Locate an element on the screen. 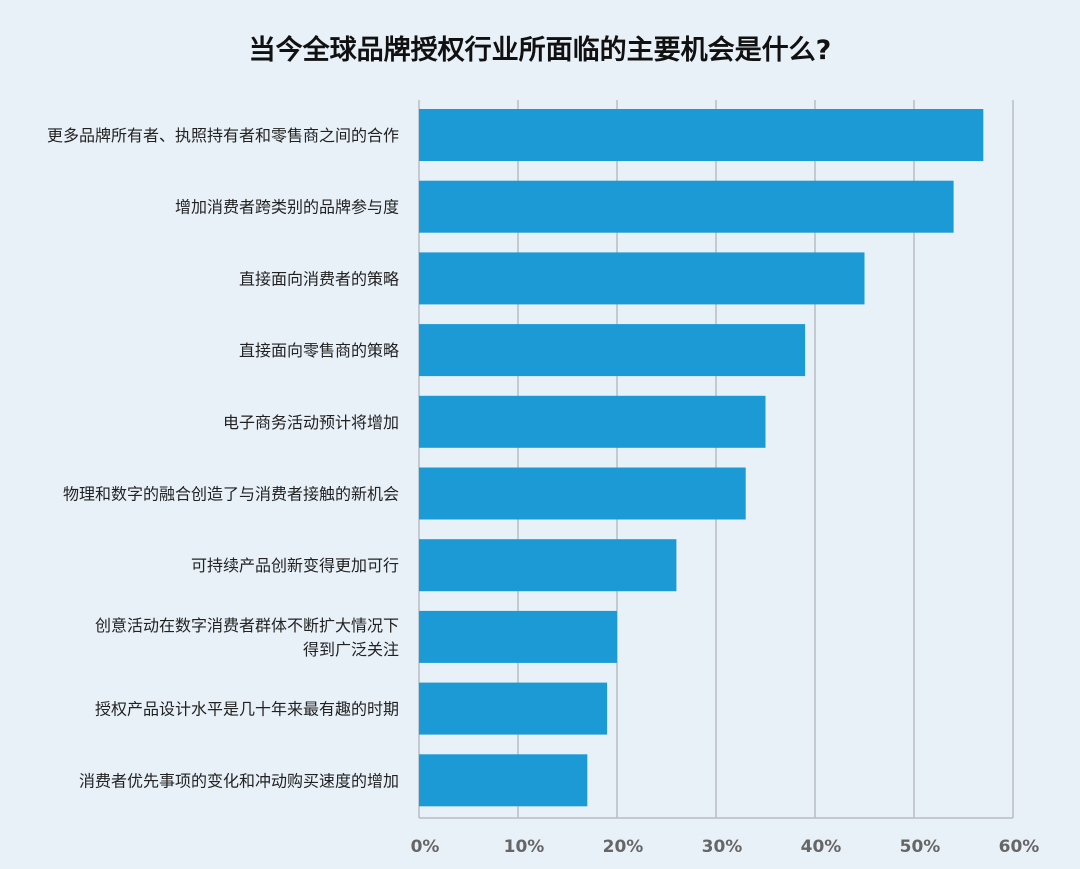 The image size is (1080, 869). x-tick-label: 20% is located at coordinates (623, 847).